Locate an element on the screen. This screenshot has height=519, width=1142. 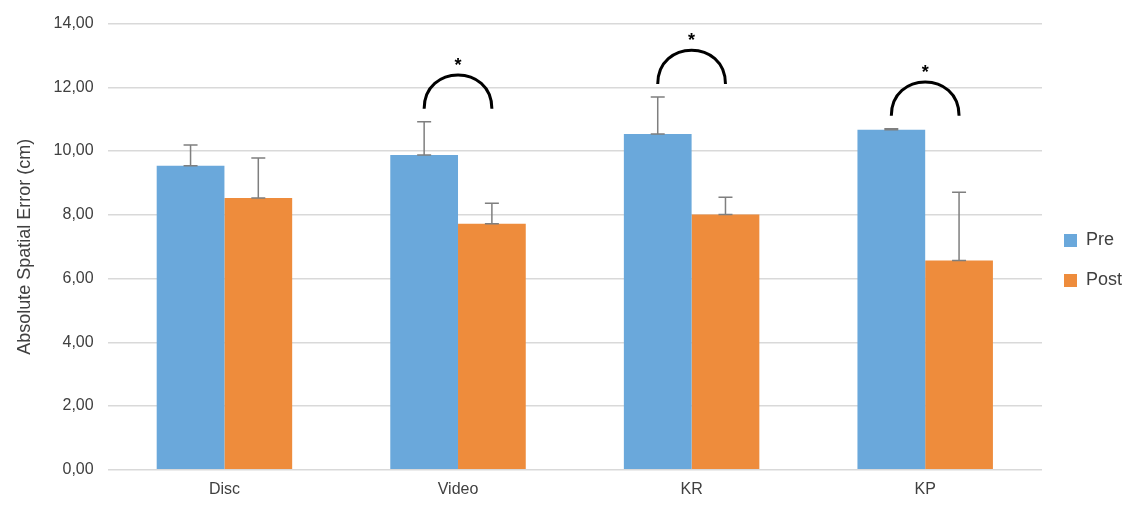
y-tick-label: 14,00 is located at coordinates (73, 23).